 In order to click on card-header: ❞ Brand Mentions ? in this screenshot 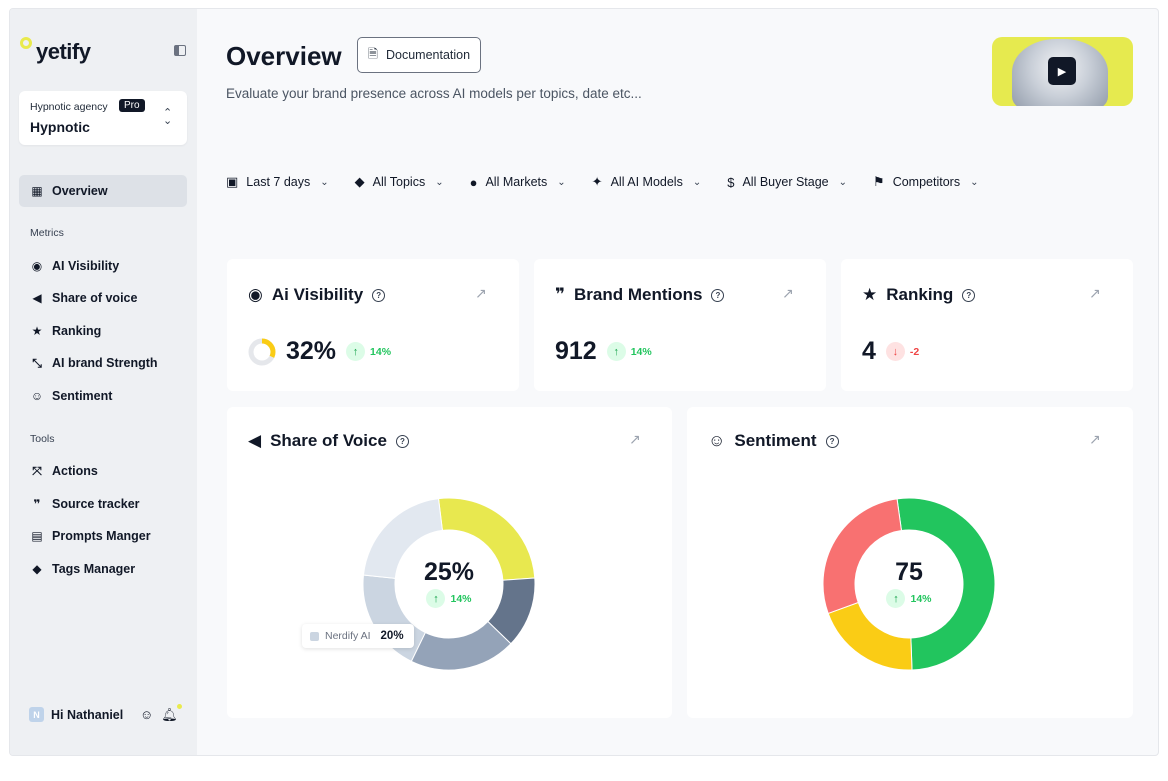, I will do `click(640, 295)`.